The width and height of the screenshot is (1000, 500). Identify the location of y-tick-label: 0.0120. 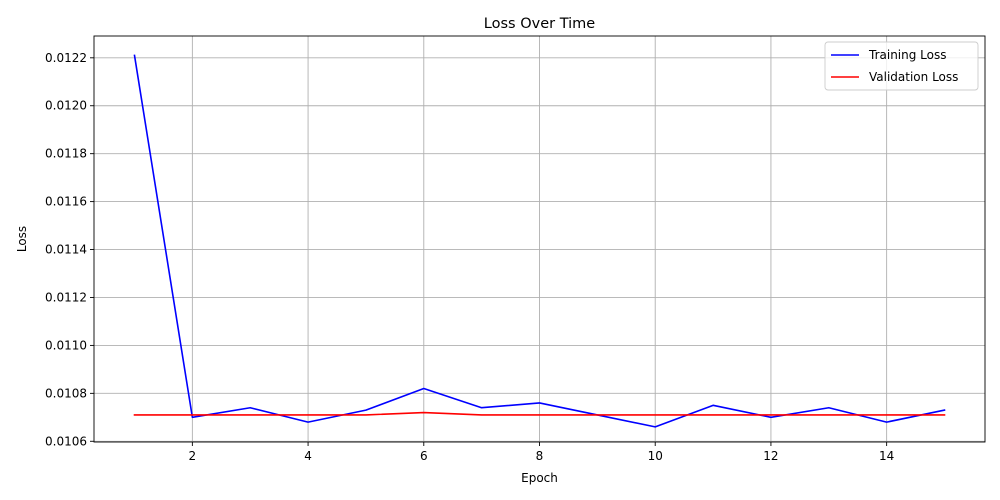
(66, 106).